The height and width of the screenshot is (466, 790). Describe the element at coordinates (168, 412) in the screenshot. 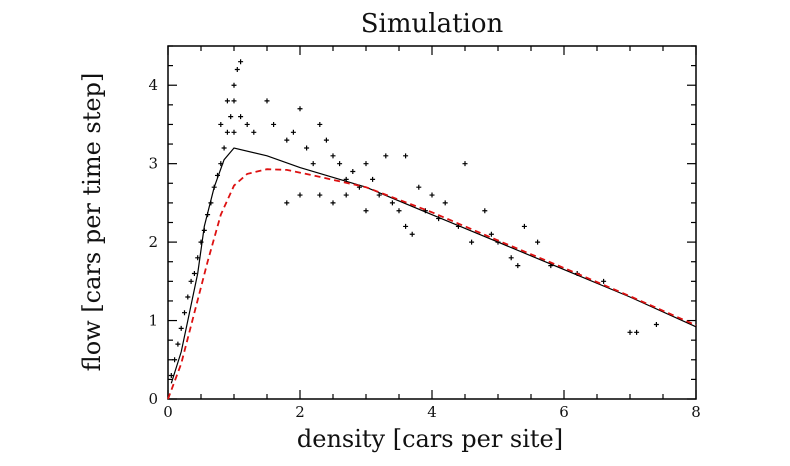

I see `x-tick-label: 0` at that location.